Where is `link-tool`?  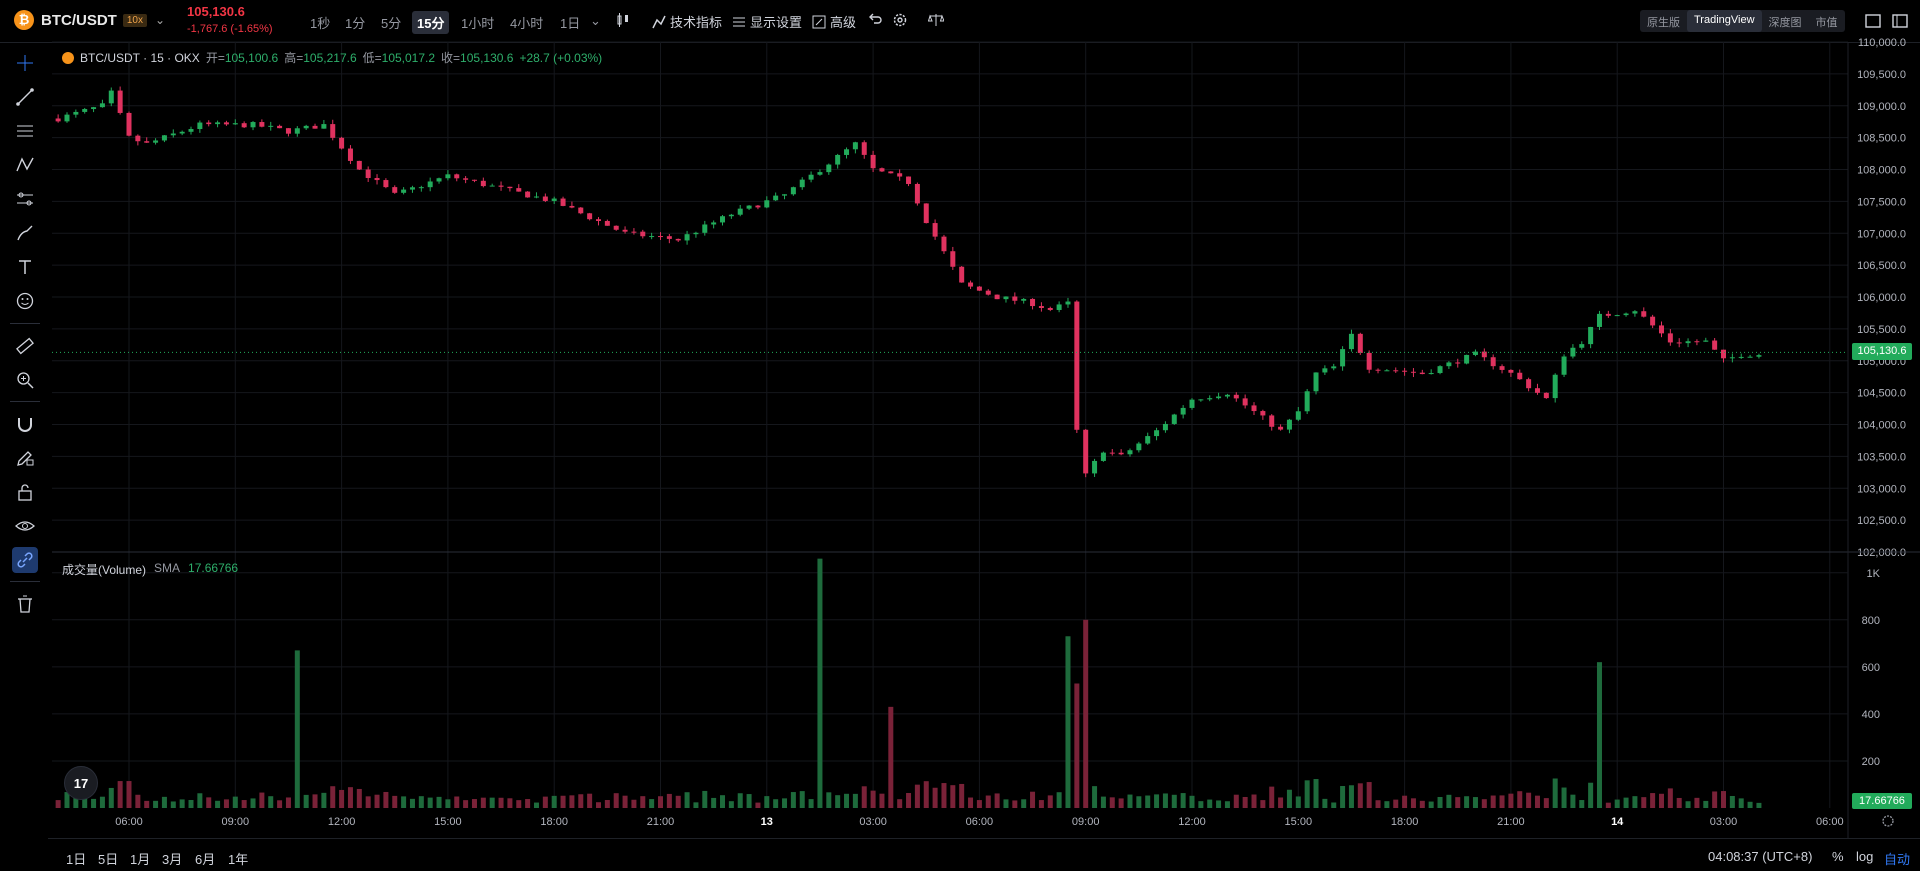
link-tool is located at coordinates (25, 560).